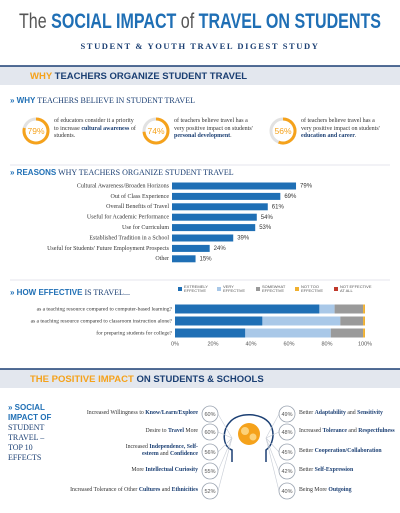 This screenshot has height=513, width=400. Describe the element at coordinates (145, 227) in the screenshot. I see `category-label: Use for Curriculum` at that location.